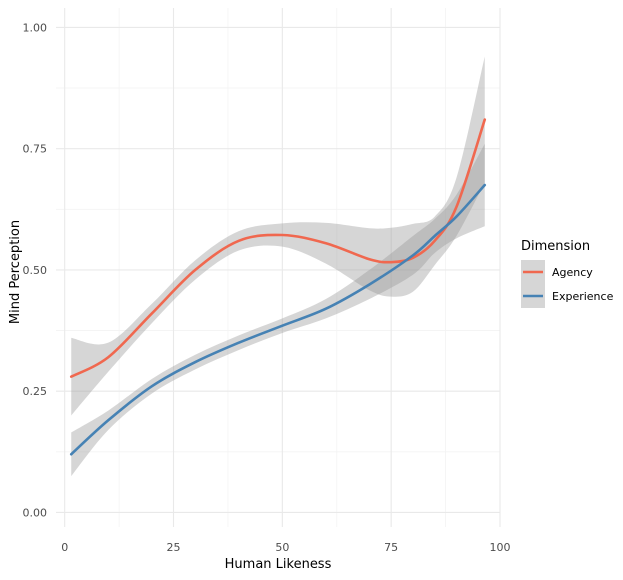 The height and width of the screenshot is (580, 623). I want to click on y-axis-title: Mind Perception, so click(15, 272).